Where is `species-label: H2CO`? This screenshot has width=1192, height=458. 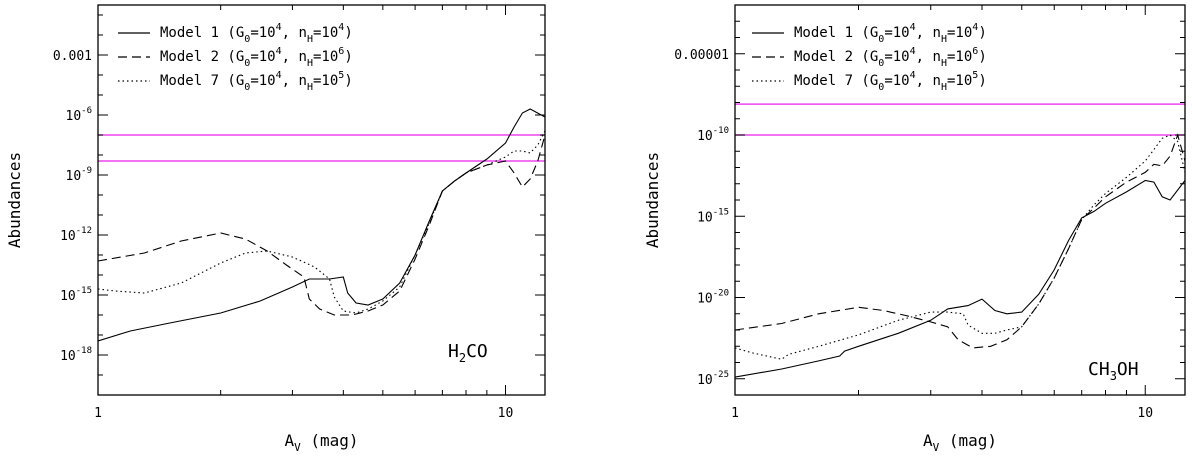
species-label: H2CO is located at coordinates (468, 353).